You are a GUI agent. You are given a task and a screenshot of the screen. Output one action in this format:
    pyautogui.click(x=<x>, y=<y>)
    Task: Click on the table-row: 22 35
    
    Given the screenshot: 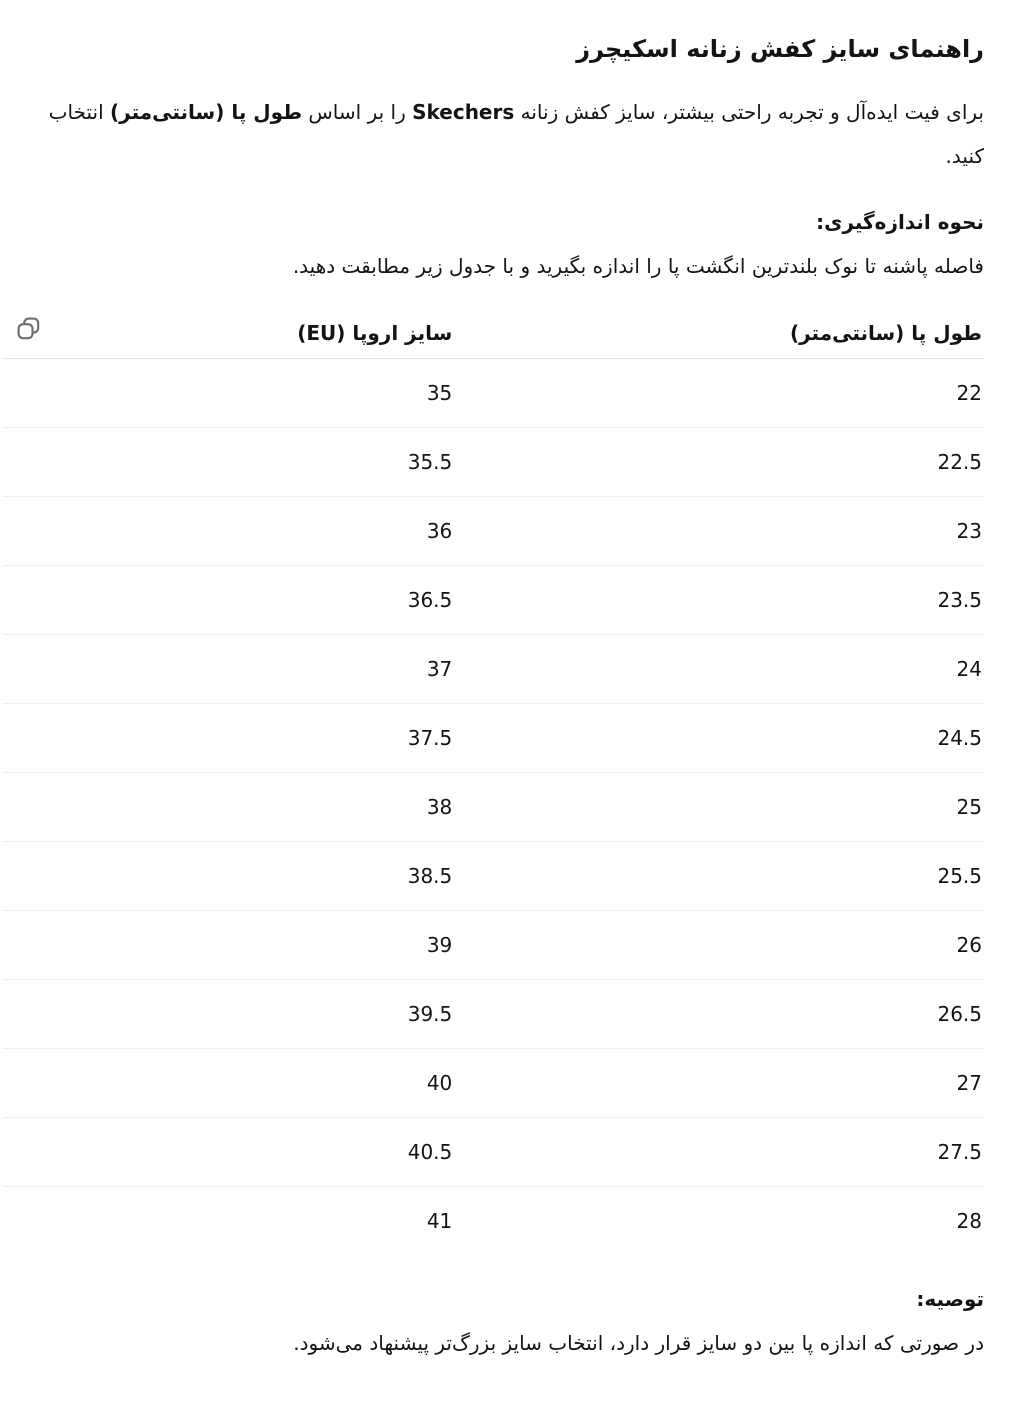 What is the action you would take?
    pyautogui.click(x=493, y=393)
    